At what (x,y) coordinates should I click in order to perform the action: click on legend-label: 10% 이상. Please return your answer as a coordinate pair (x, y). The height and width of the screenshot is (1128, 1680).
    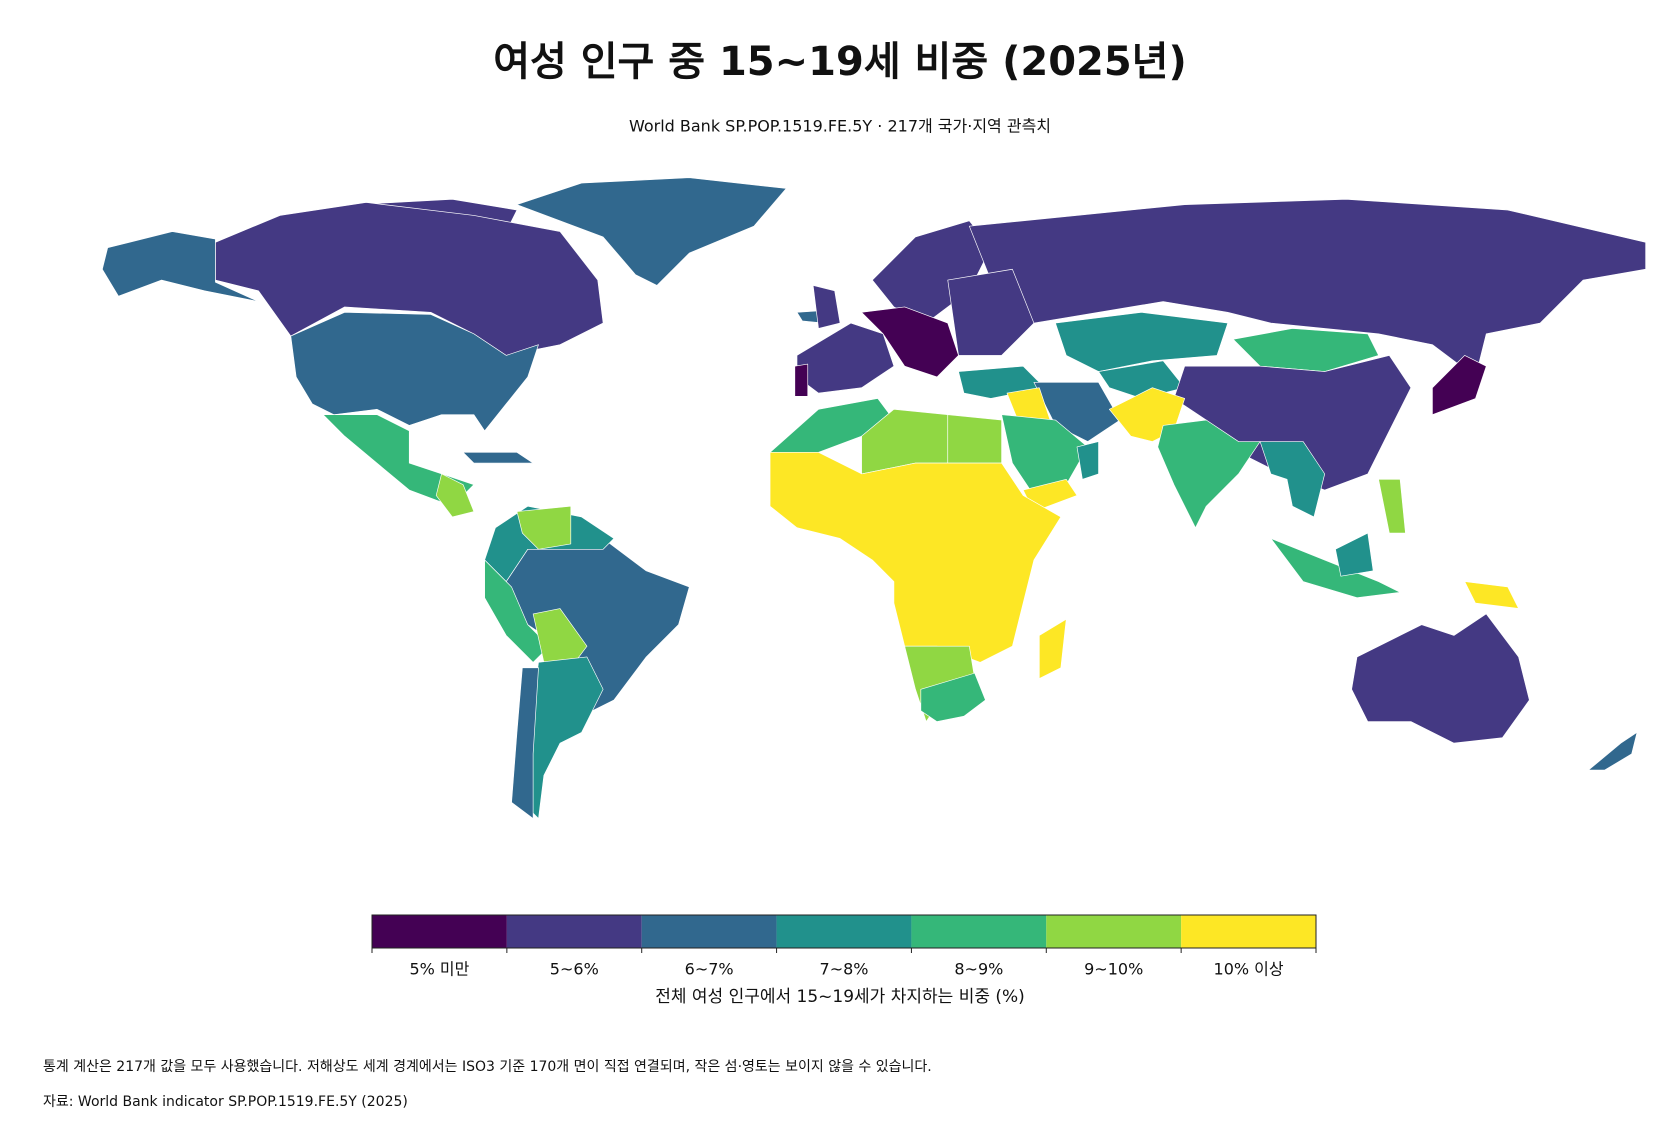
    Looking at the image, I should click on (1249, 969).